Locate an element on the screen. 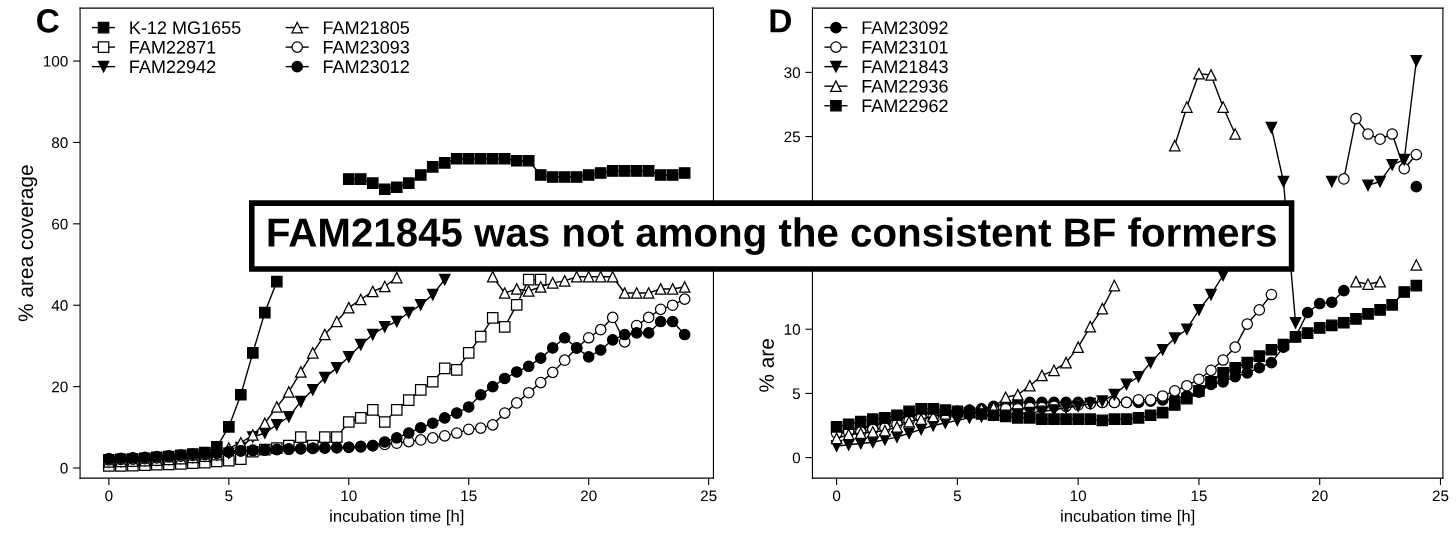 The image size is (1456, 544). y-tick-label: 30 is located at coordinates (792, 73).